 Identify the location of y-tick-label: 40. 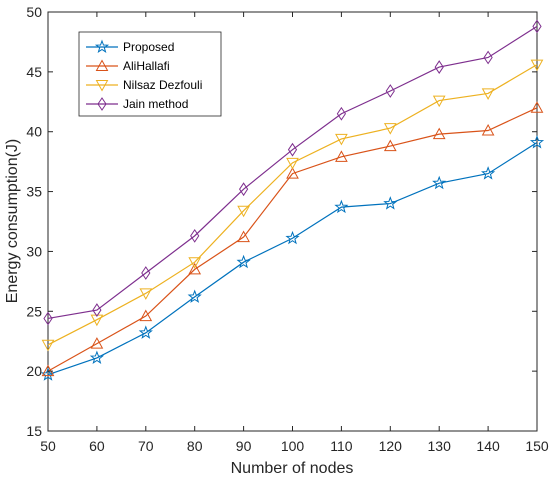
(34, 132).